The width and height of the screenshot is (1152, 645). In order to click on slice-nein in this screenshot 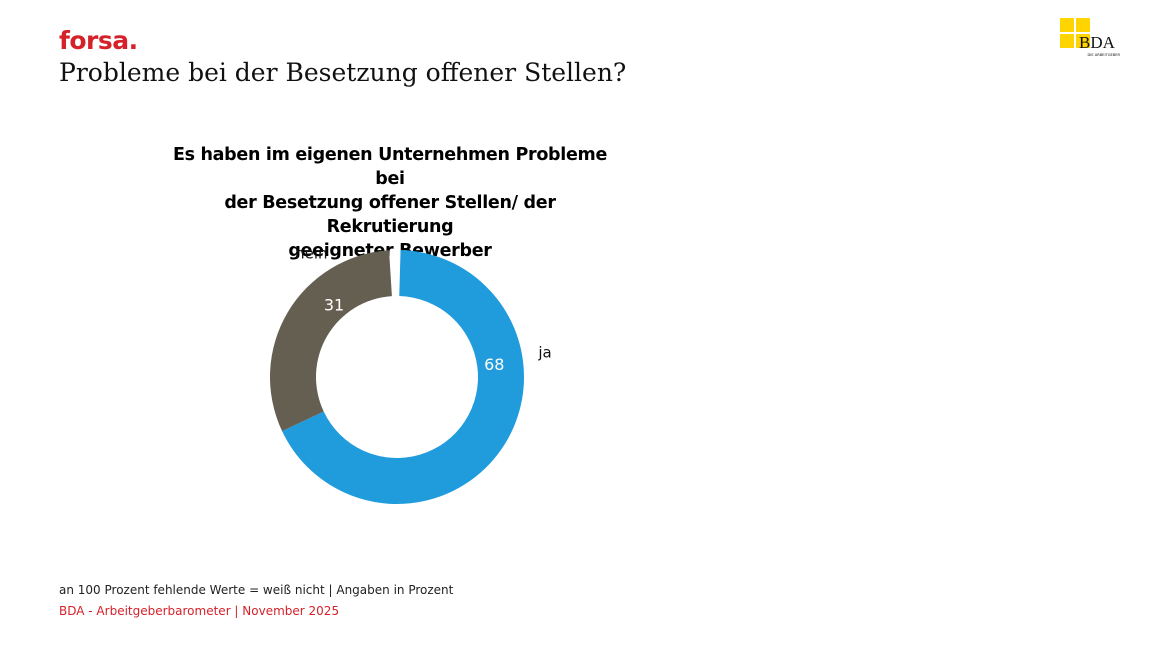, I will do `click(331, 341)`.